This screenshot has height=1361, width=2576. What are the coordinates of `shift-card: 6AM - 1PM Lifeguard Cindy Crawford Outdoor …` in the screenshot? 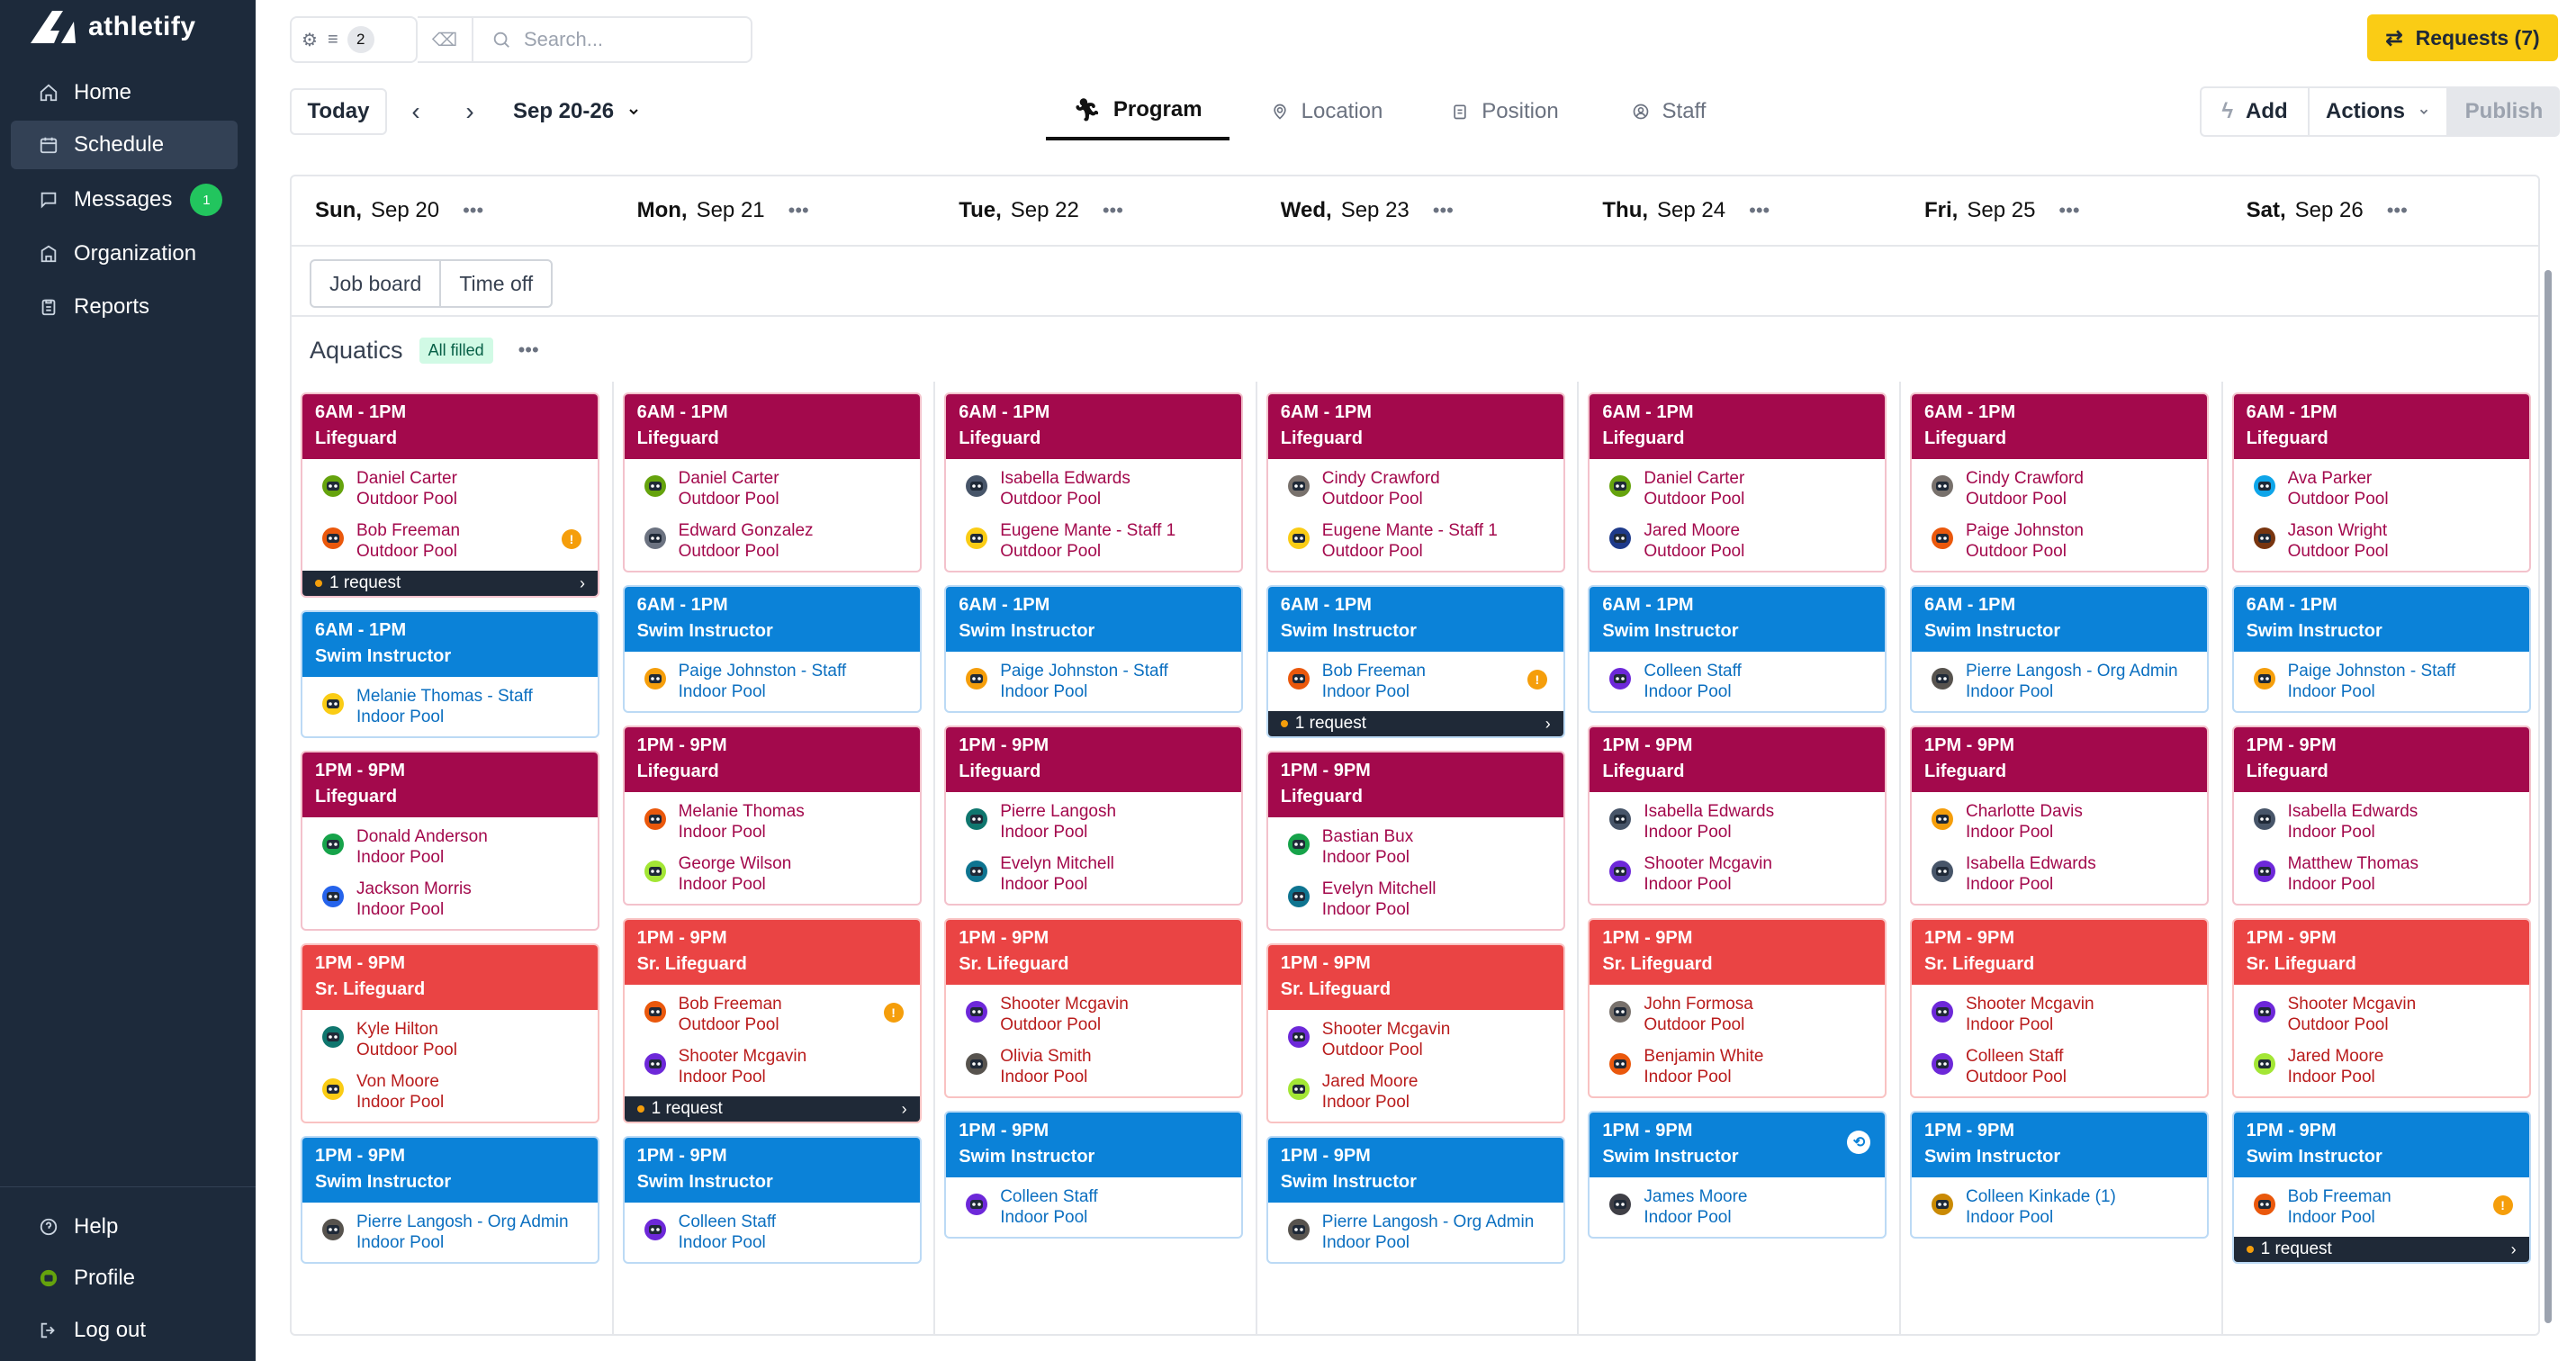 It's located at (2059, 482).